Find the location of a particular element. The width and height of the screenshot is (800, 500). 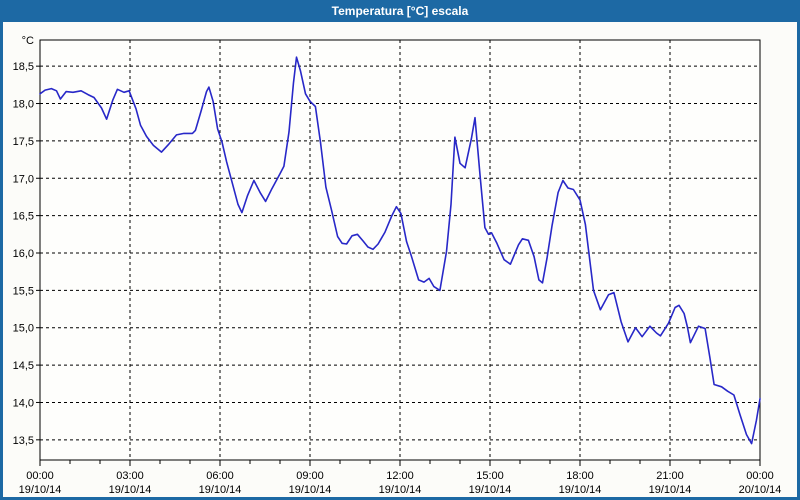

y-axis-unit-label: °C is located at coordinates (28, 41).